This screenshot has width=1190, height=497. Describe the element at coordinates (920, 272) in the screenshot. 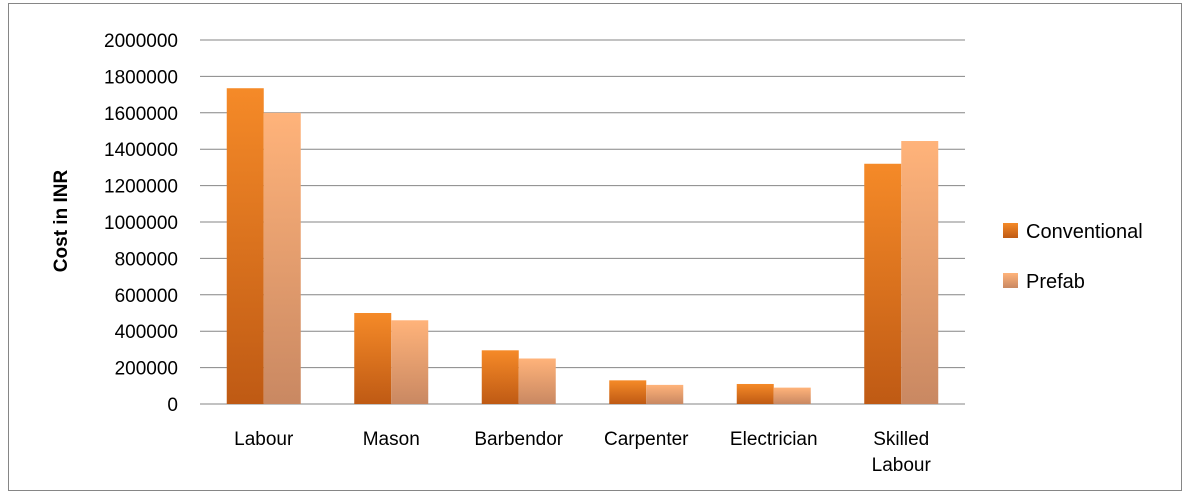

I see `bar-prefab-skilled-labour` at that location.